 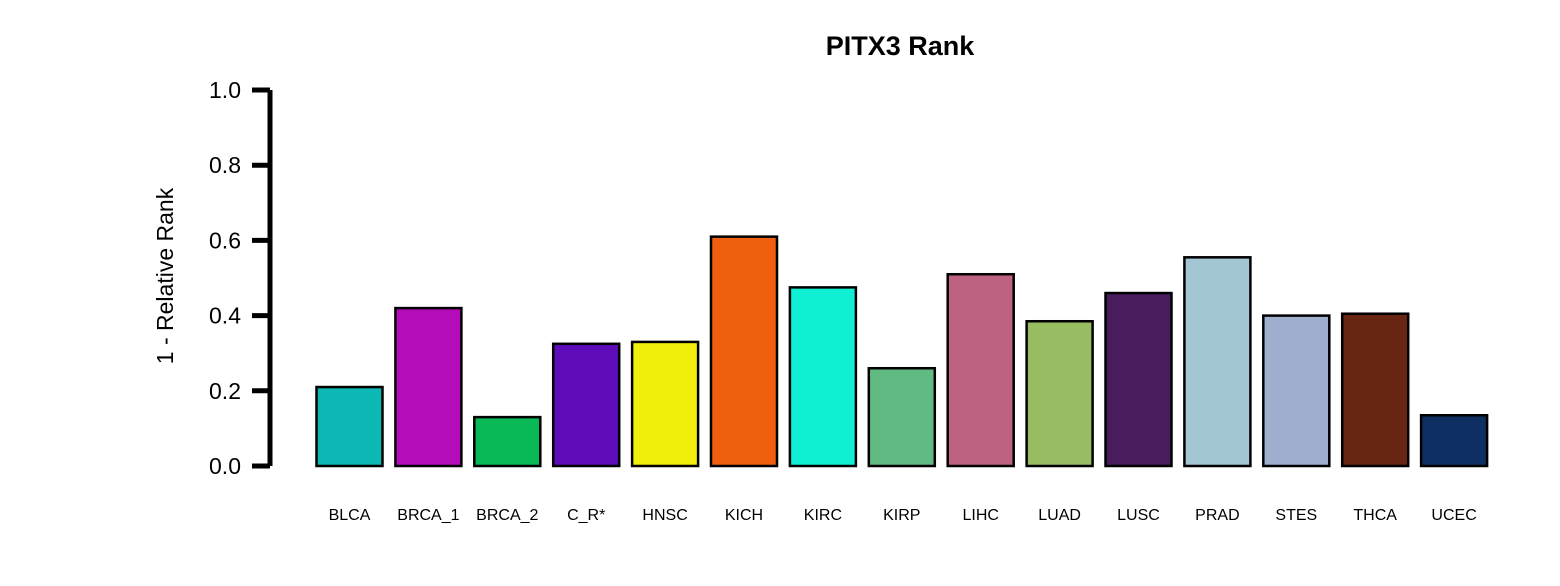 I want to click on x-tick-label: KICH, so click(x=744, y=515).